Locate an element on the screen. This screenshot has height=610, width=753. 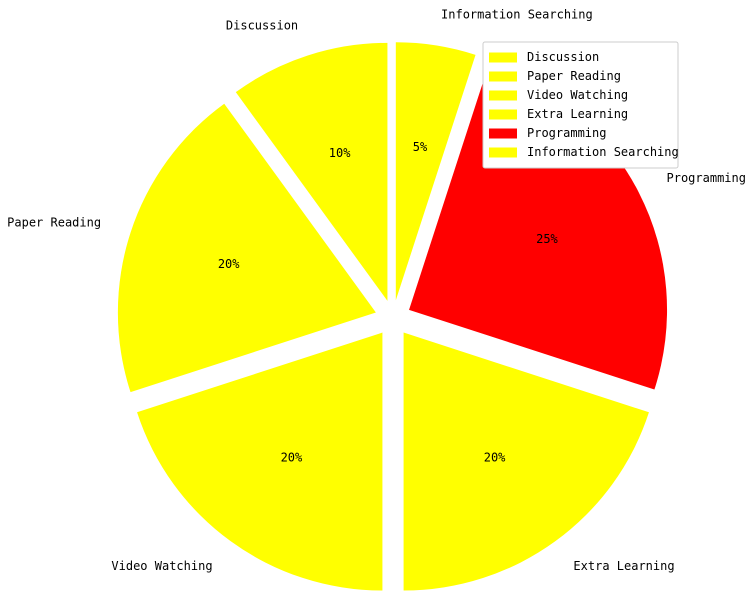
legend-swatch-video-watching is located at coordinates (503, 95).